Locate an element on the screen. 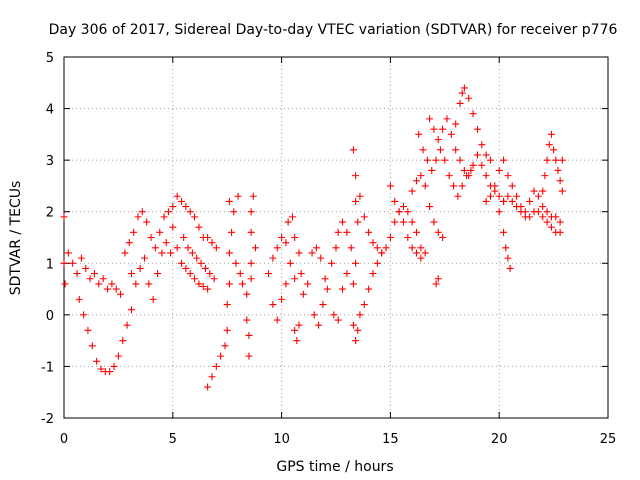  y-tick-label-6: 4 is located at coordinates (50, 110).